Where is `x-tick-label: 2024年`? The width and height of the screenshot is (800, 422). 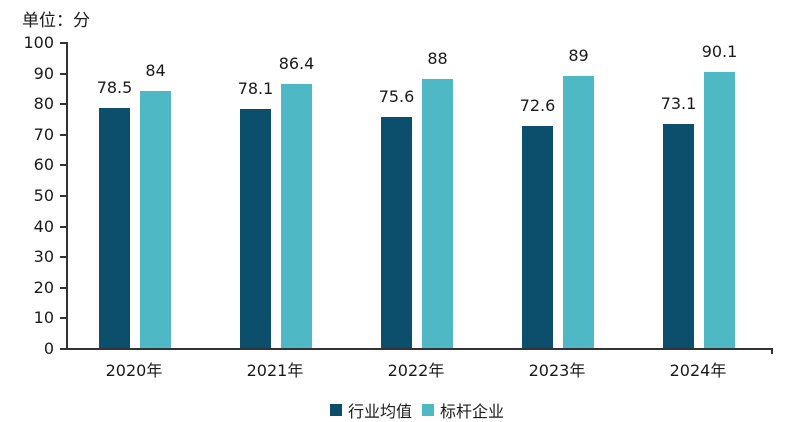
x-tick-label: 2024年 is located at coordinates (698, 370).